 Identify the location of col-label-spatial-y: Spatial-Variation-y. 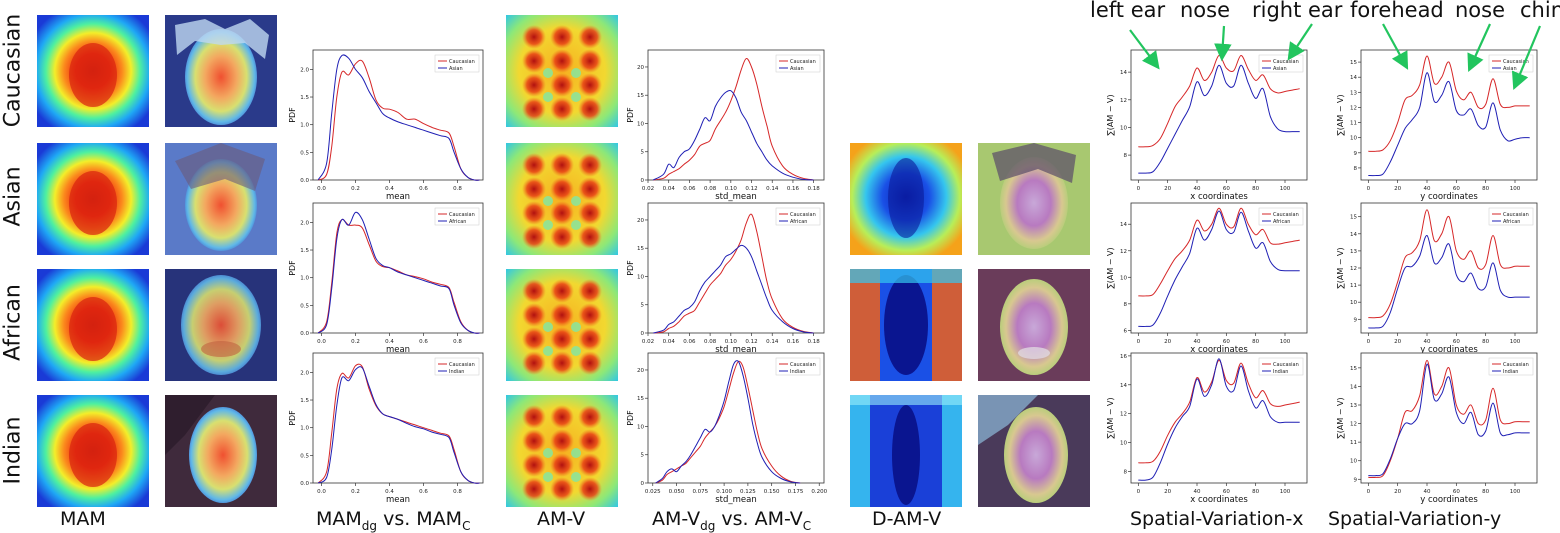
(1415, 519).